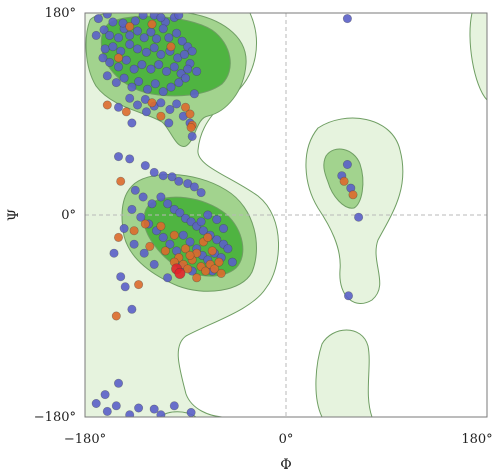 This screenshot has width=500, height=476. I want to click on y-tick-label-max: 180°, so click(60, 13).